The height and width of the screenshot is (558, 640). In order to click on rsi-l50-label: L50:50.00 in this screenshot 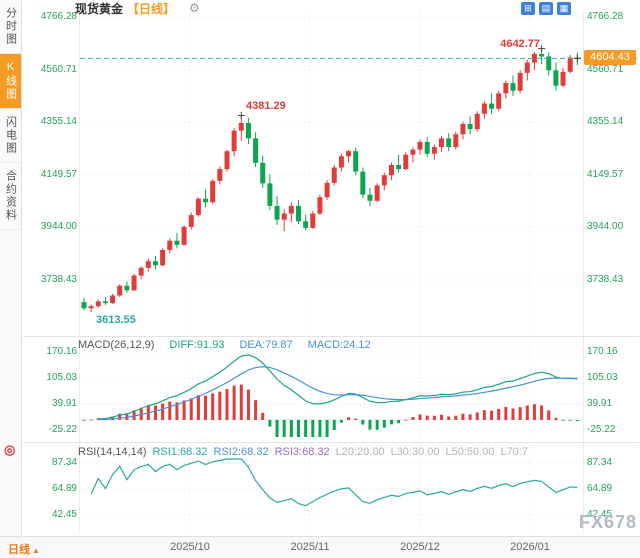, I will do `click(470, 452)`.